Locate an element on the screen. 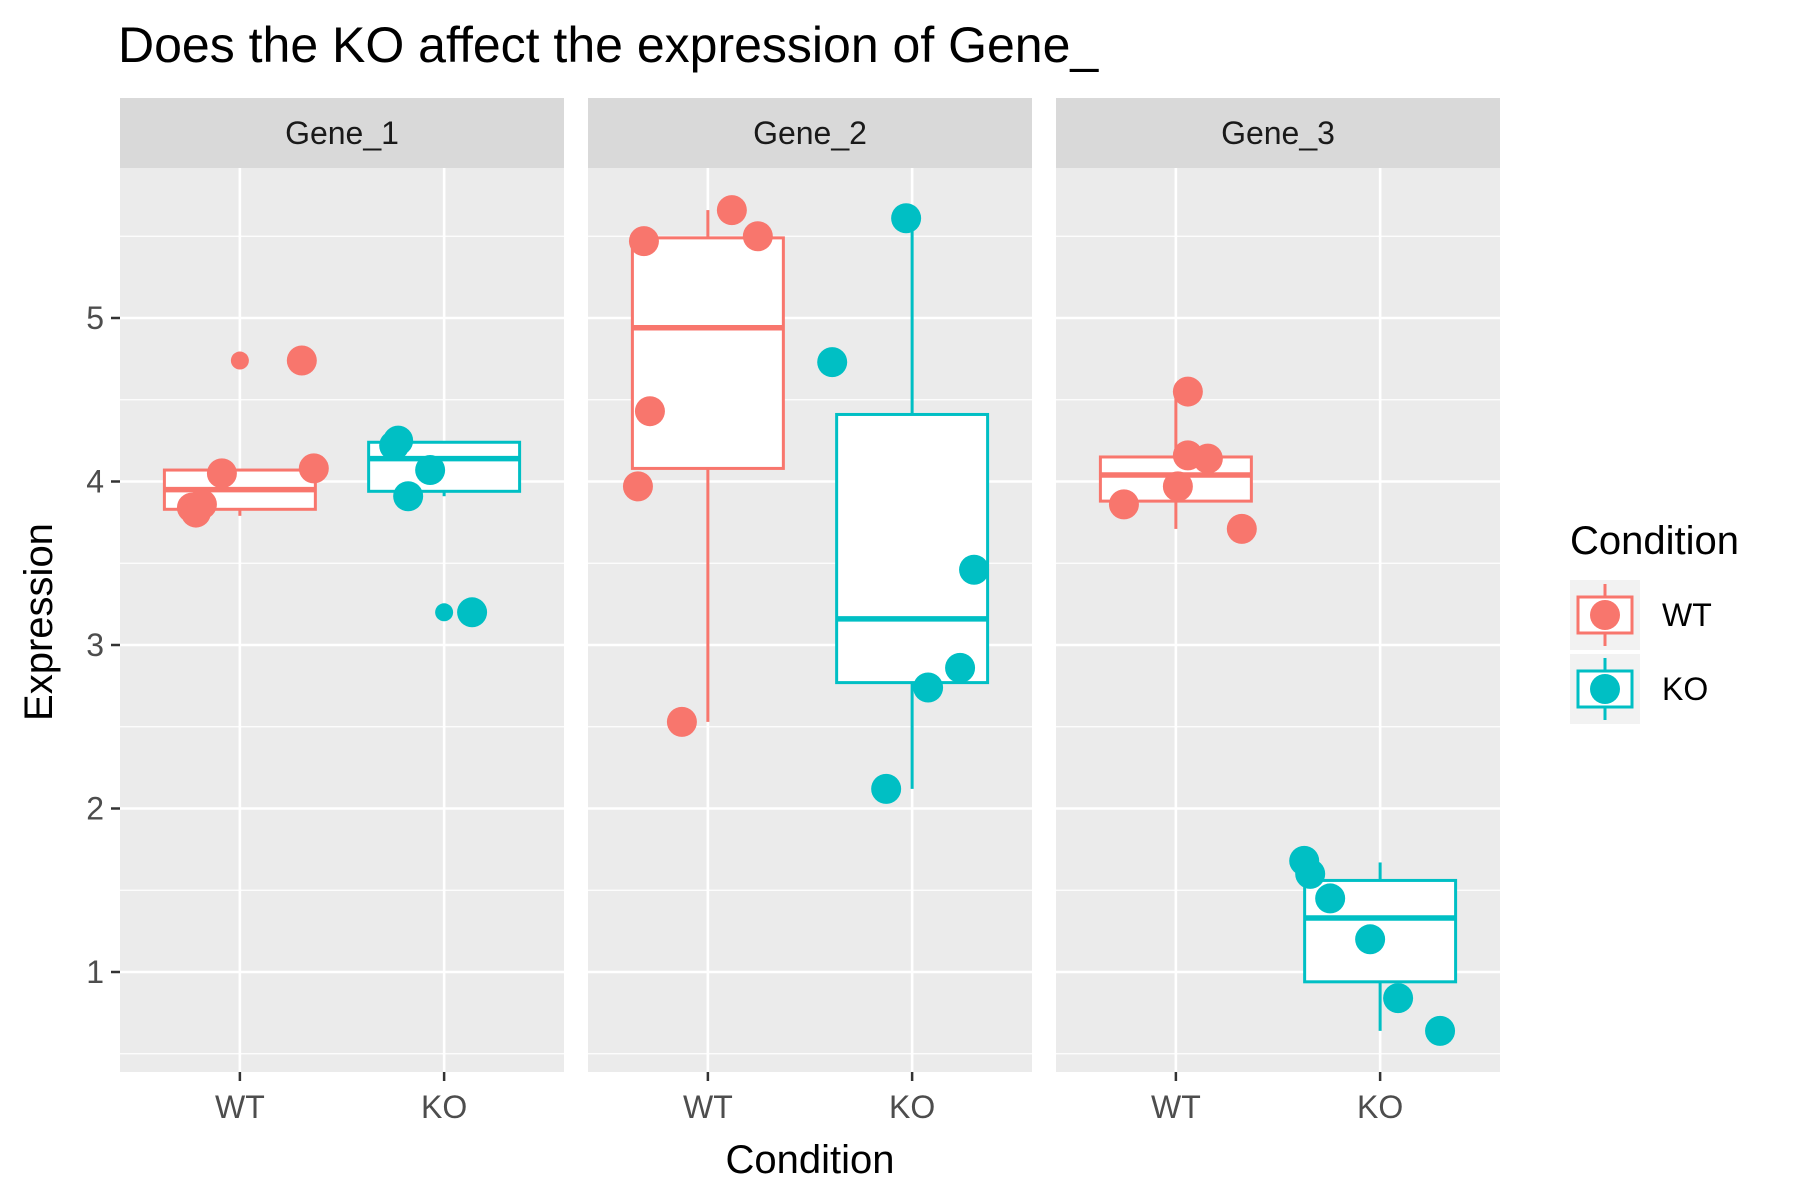 The width and height of the screenshot is (1800, 1200). legend: Condition WT KO is located at coordinates (1654, 621).